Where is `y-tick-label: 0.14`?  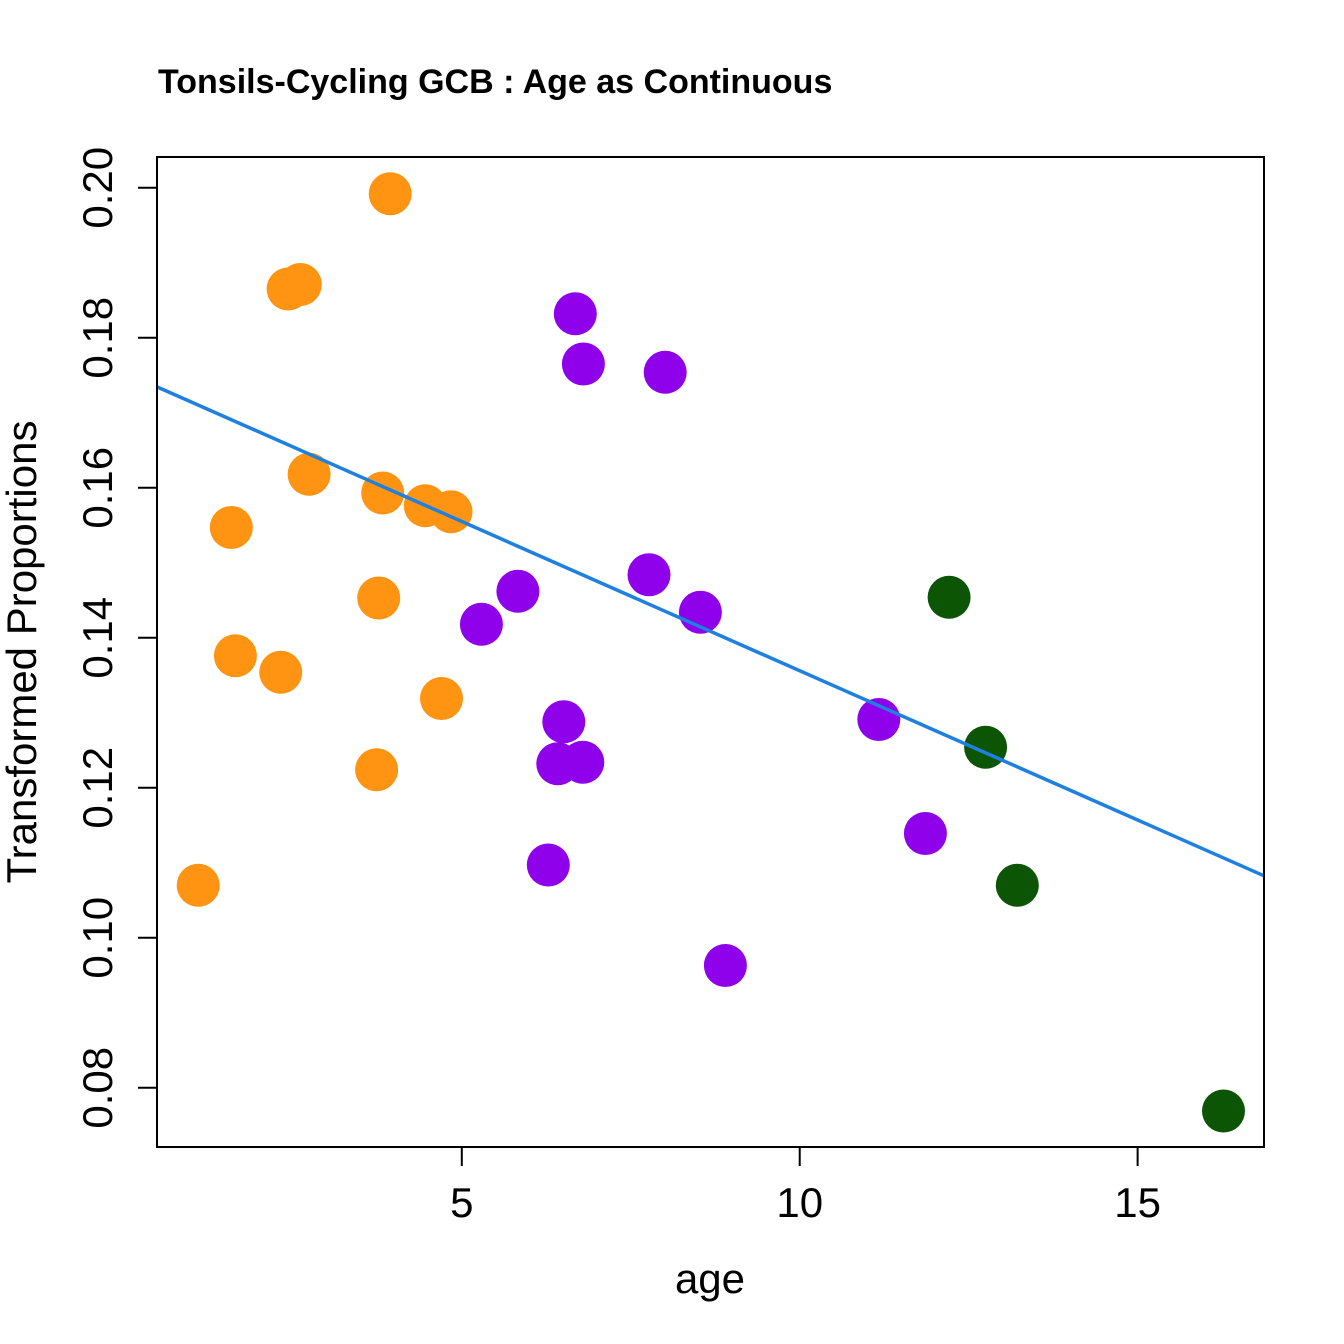 y-tick-label: 0.14 is located at coordinates (97, 638).